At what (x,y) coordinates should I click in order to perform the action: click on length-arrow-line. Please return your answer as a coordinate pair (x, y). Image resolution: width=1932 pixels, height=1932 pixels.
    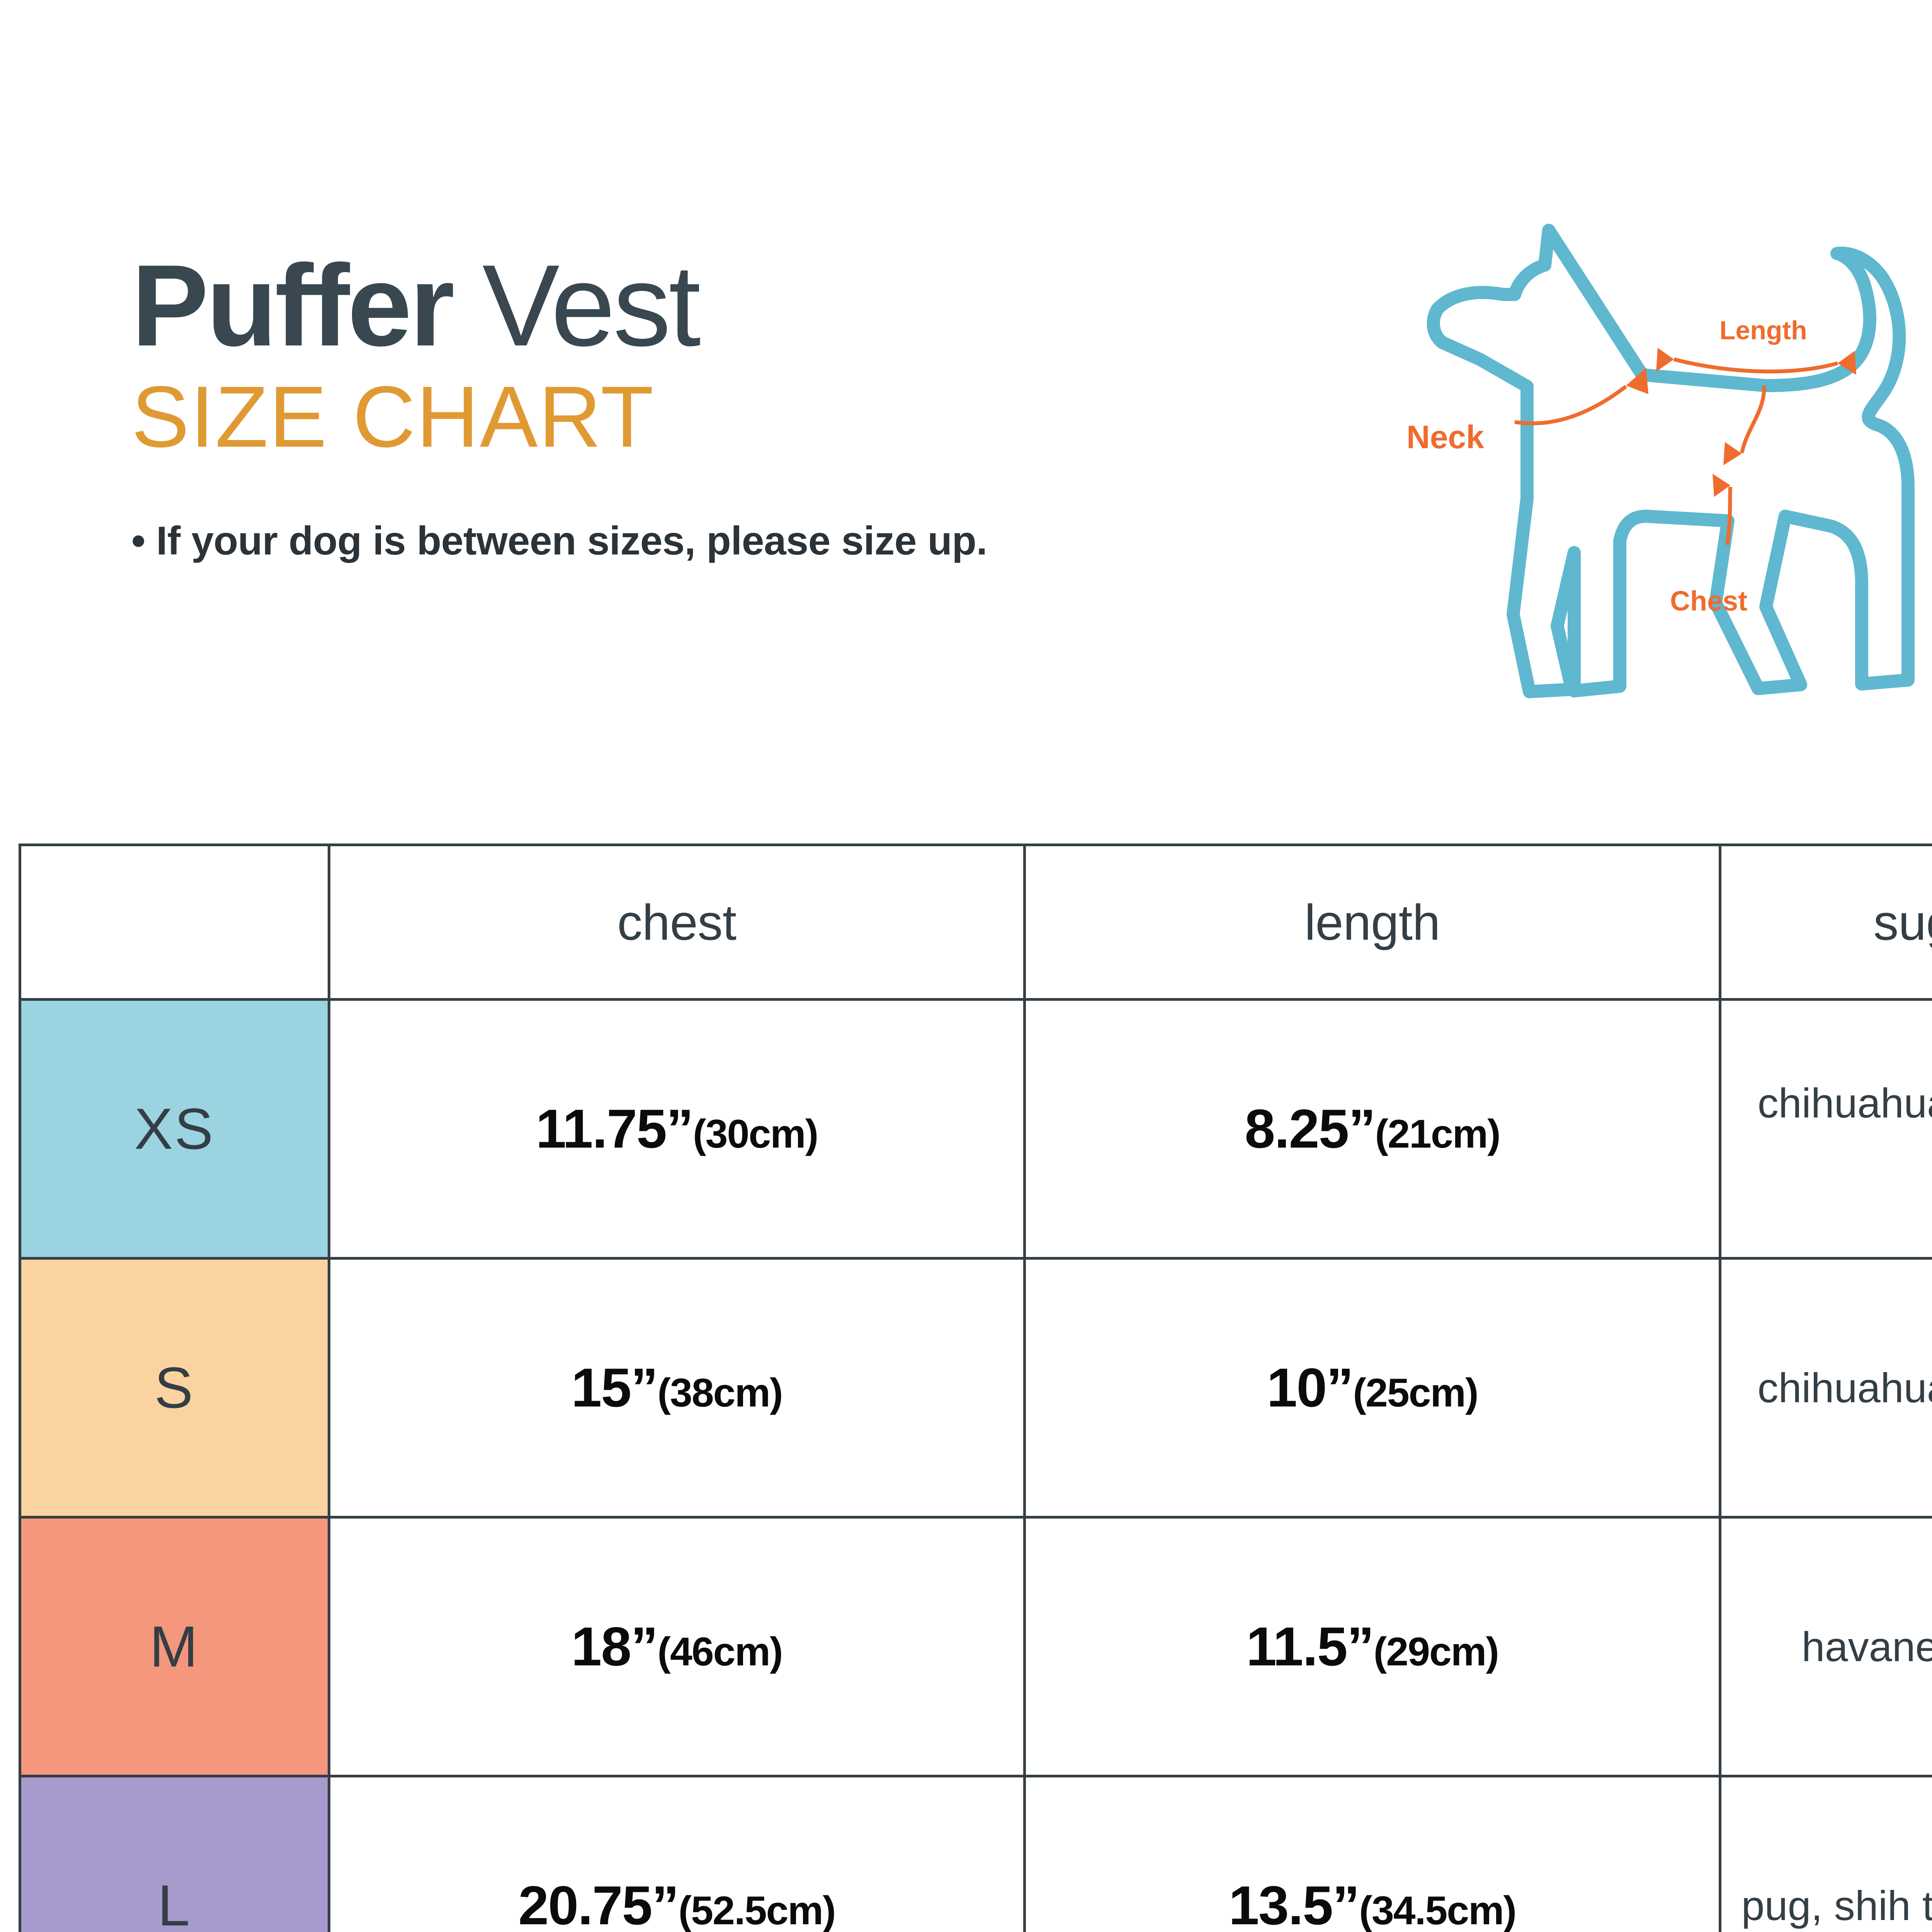
    Looking at the image, I should click on (1756, 365).